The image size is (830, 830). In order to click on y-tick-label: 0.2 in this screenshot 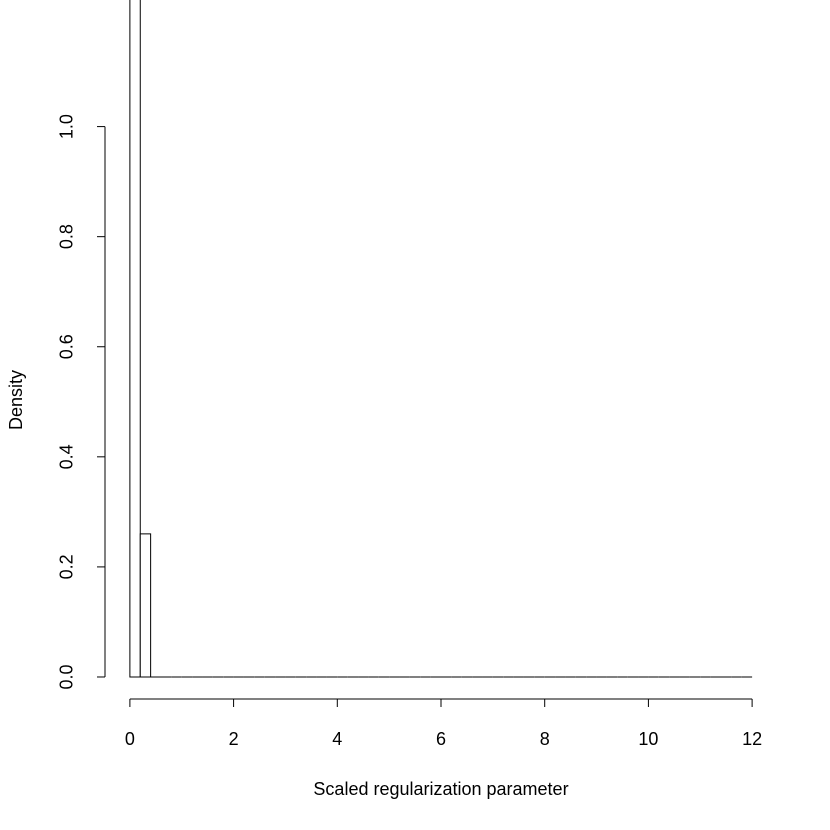, I will do `click(67, 566)`.